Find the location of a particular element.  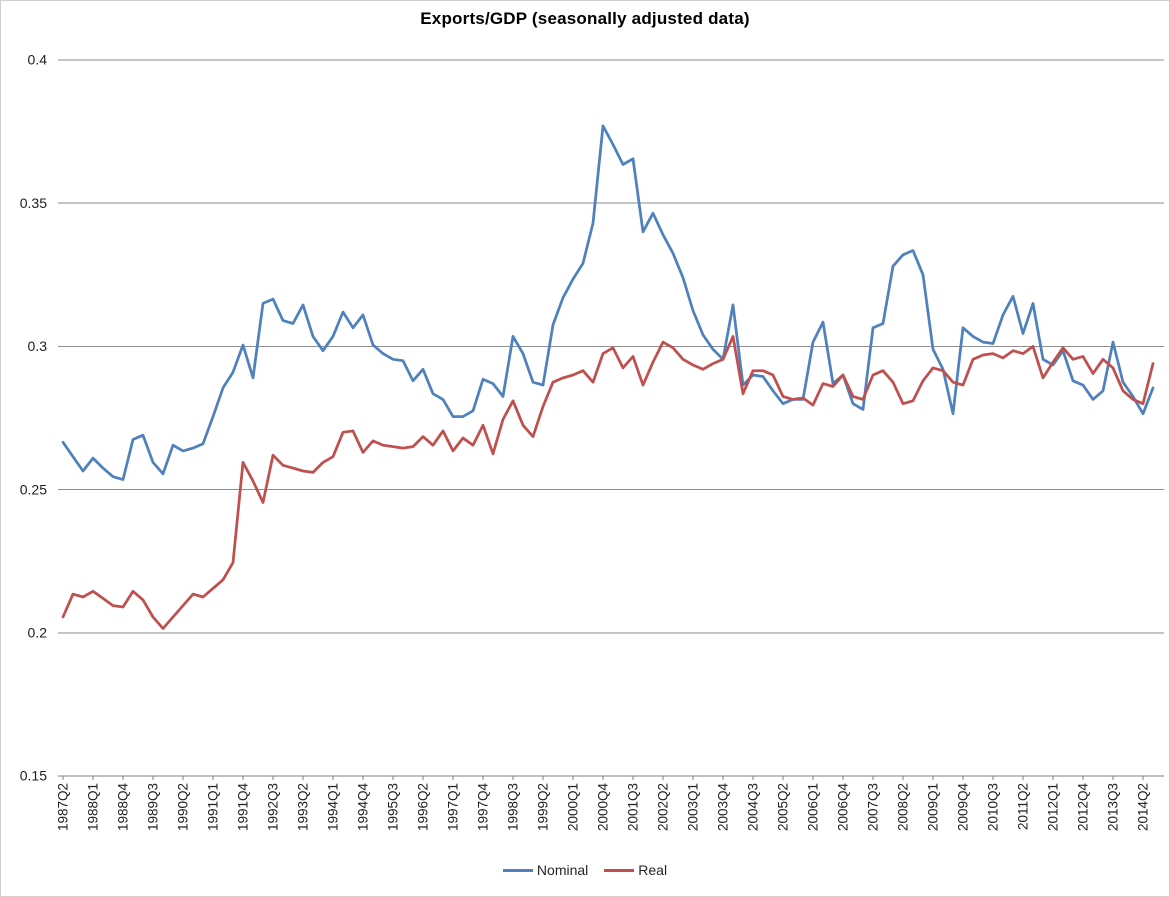

x-tick-label: 2012Q1 is located at coordinates (1053, 807).